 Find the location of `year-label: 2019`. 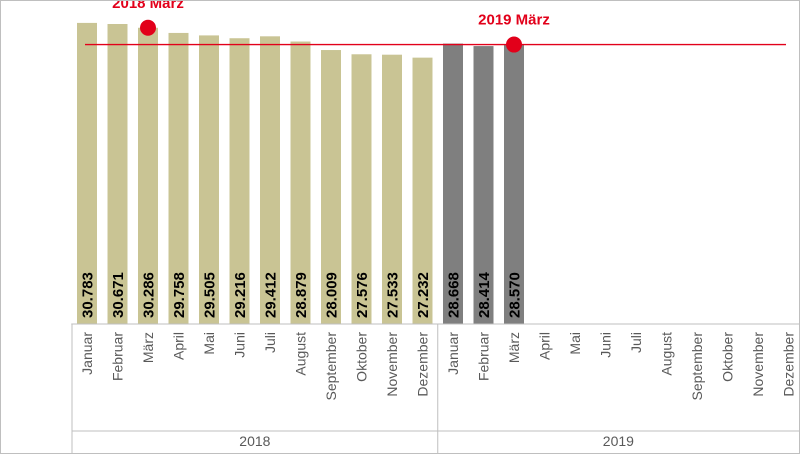

year-label: 2019 is located at coordinates (618, 441).